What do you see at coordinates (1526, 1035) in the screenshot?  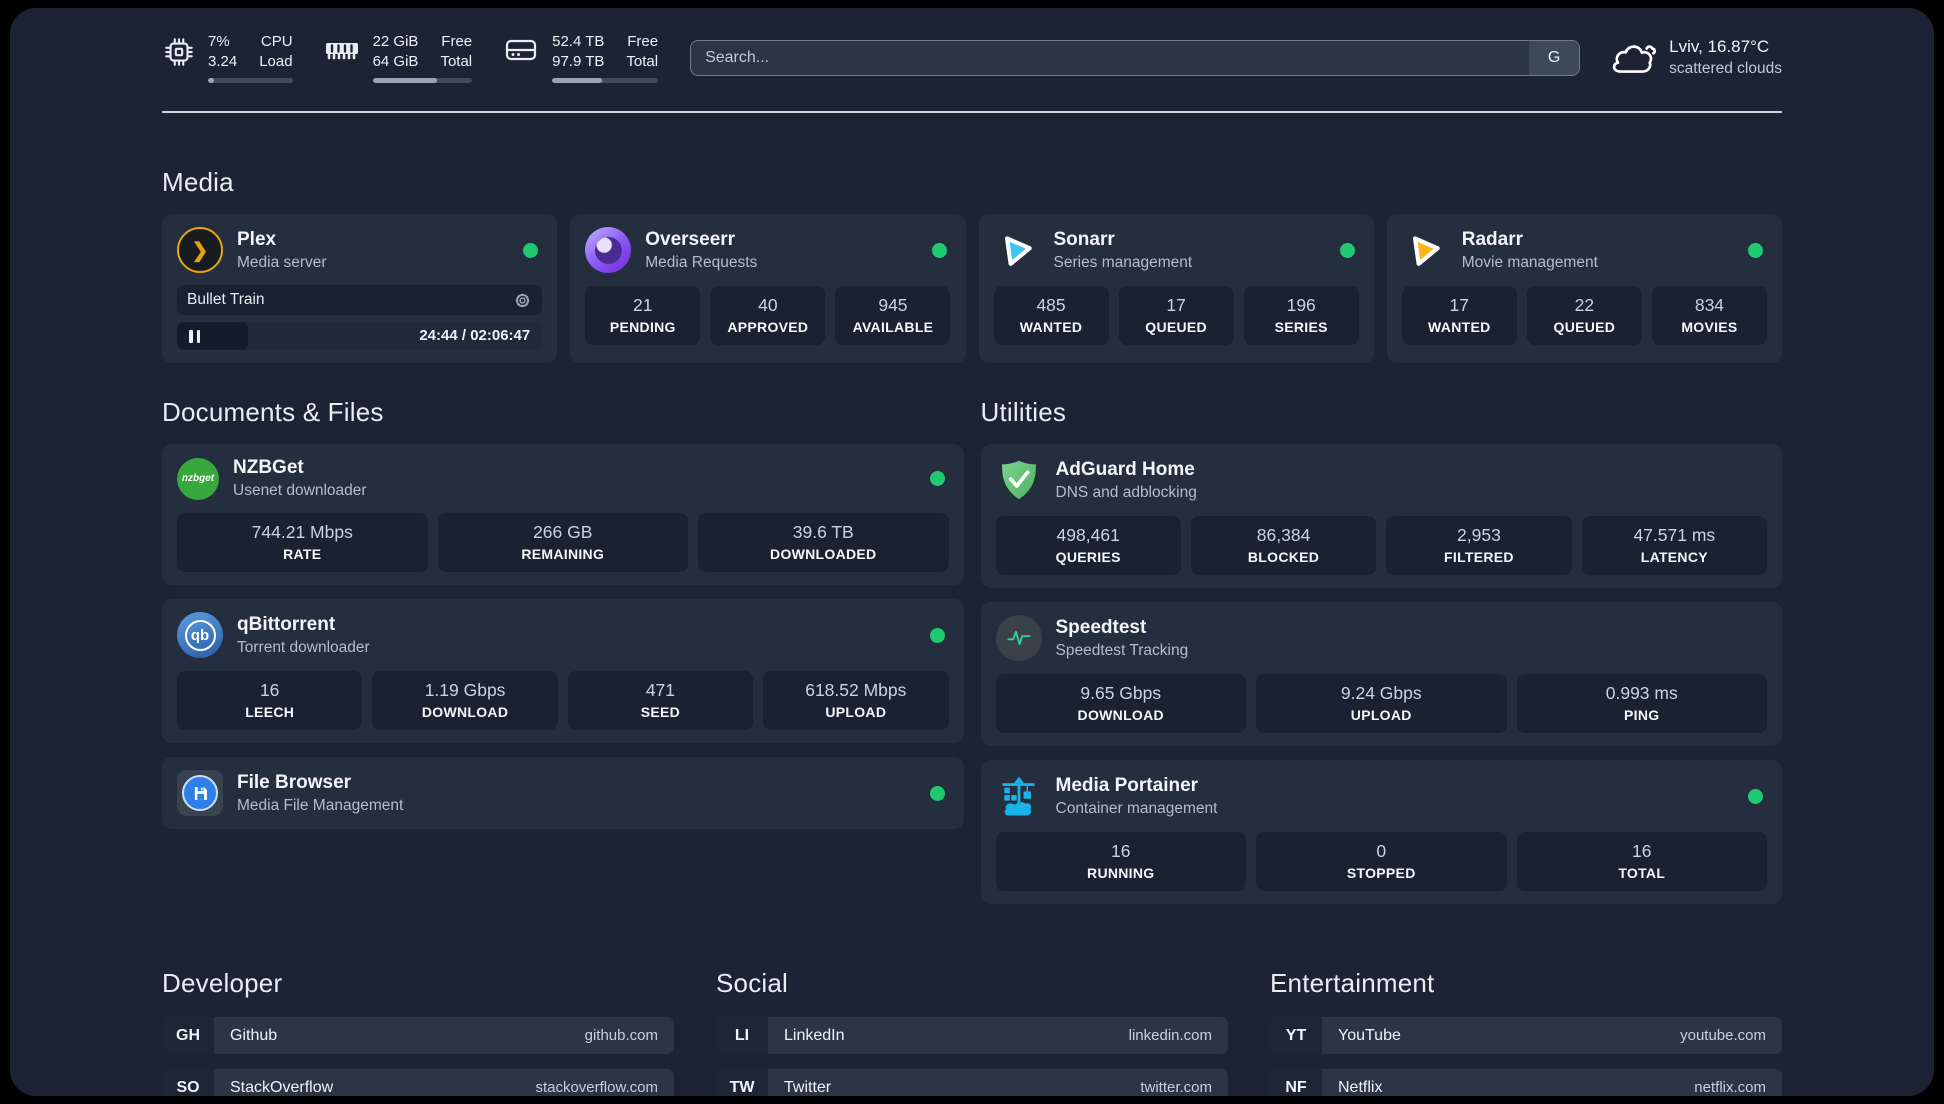 I see `bookmark-youtube: YT YouTube youtube.com` at bounding box center [1526, 1035].